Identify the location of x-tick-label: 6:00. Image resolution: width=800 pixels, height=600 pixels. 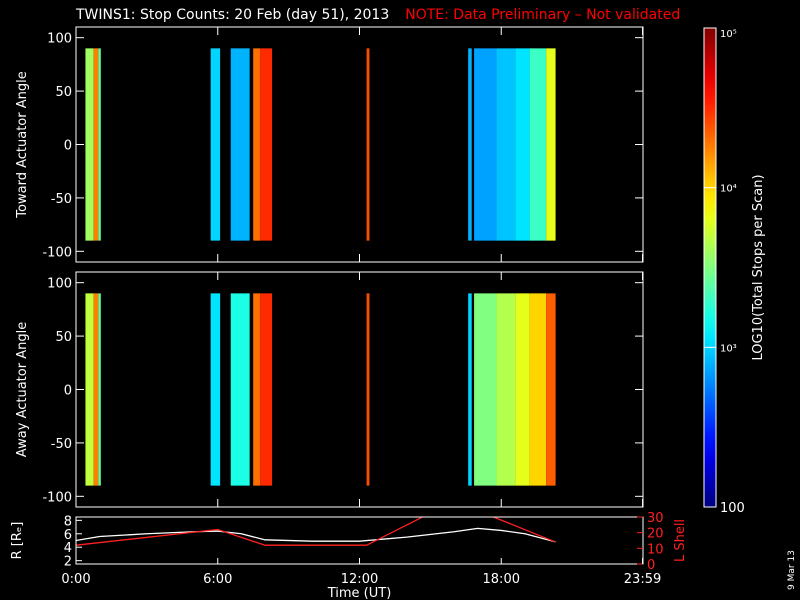
(217, 579).